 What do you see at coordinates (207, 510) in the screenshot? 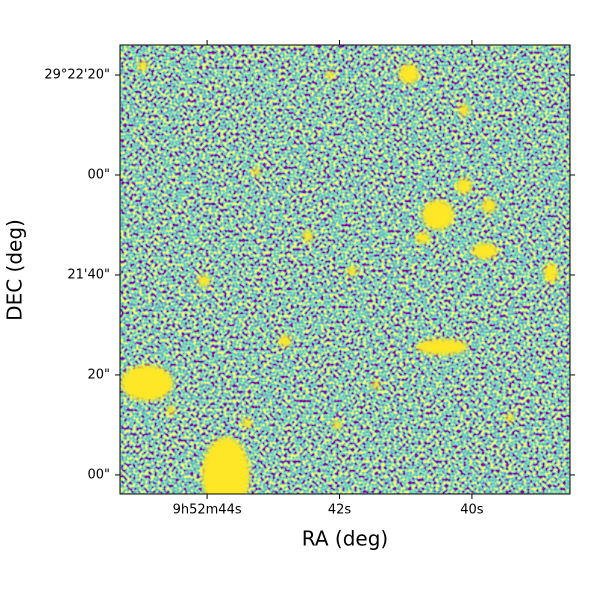
I see `x-tick-label: 9h52m44s` at bounding box center [207, 510].